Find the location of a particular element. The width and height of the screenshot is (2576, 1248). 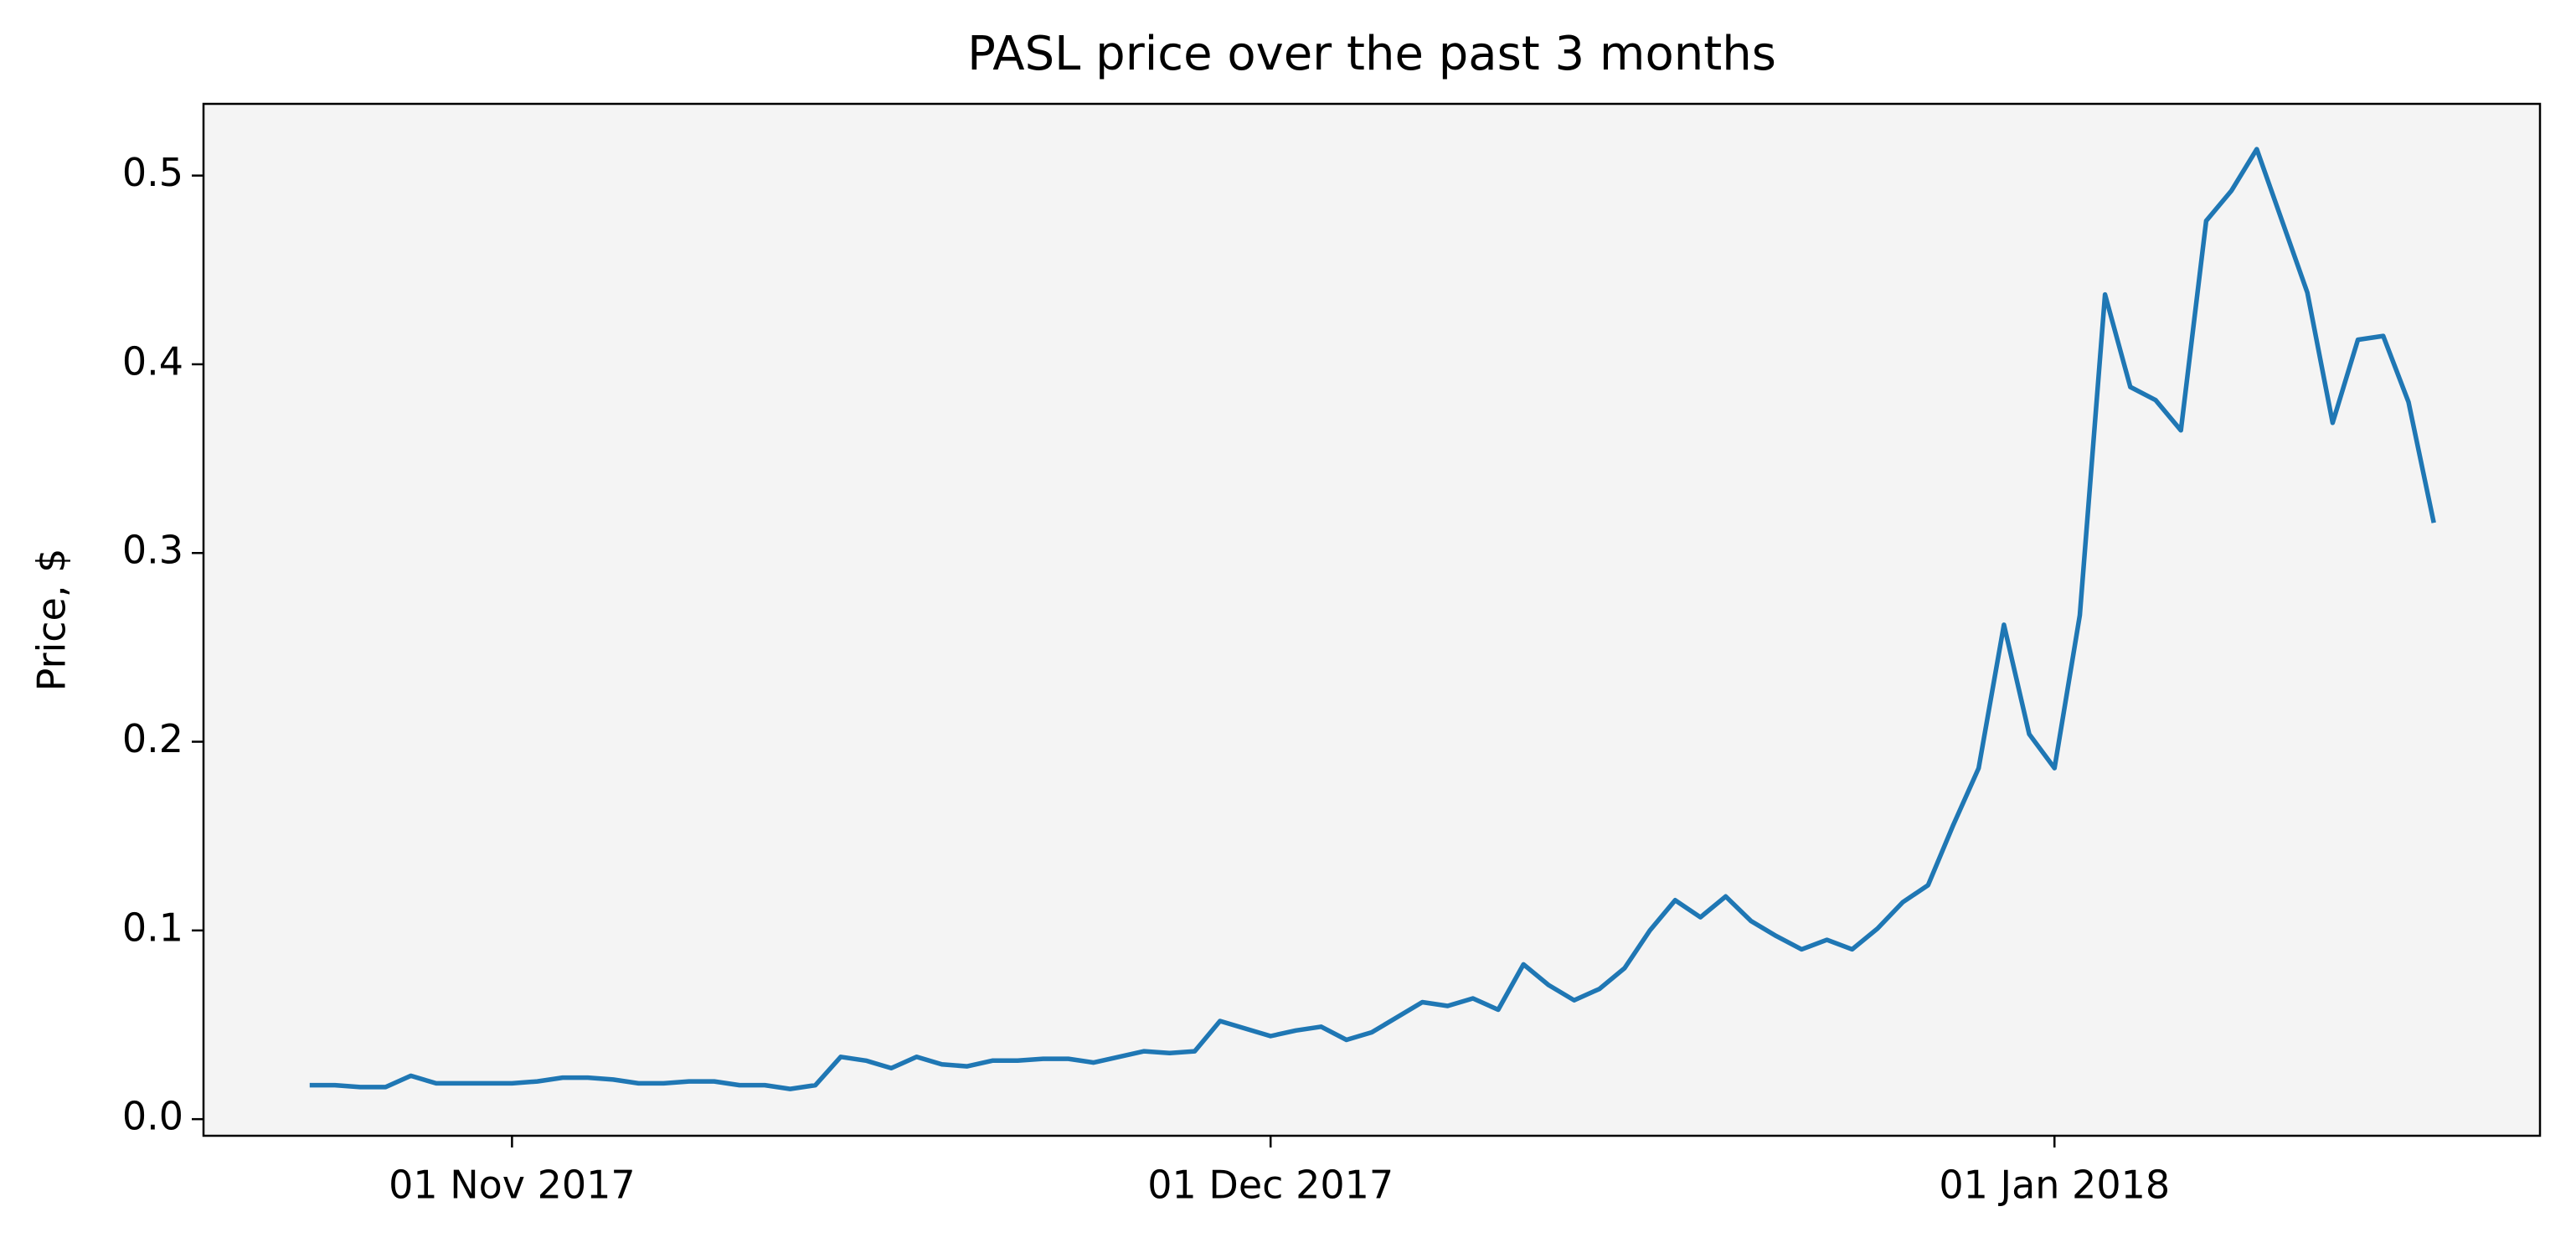

y-tick-label: 0.4 is located at coordinates (152, 361).